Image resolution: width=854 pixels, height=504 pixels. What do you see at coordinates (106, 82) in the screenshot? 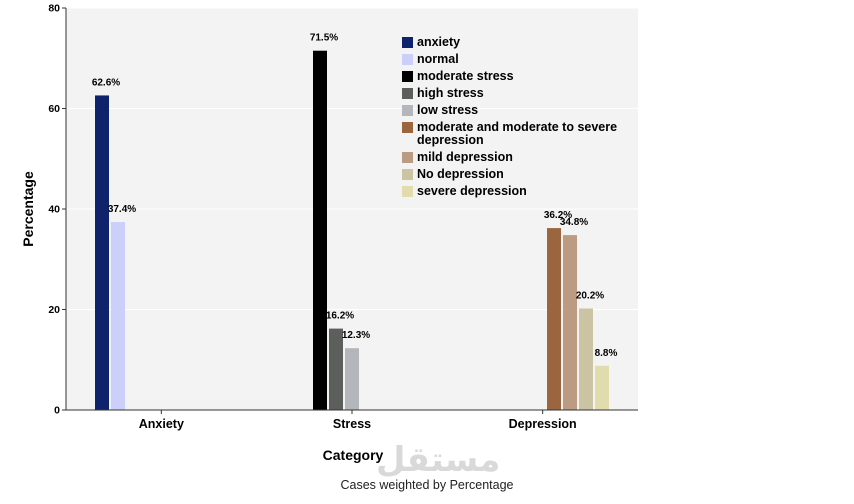
I see `bar-data-label: 62.6%` at bounding box center [106, 82].